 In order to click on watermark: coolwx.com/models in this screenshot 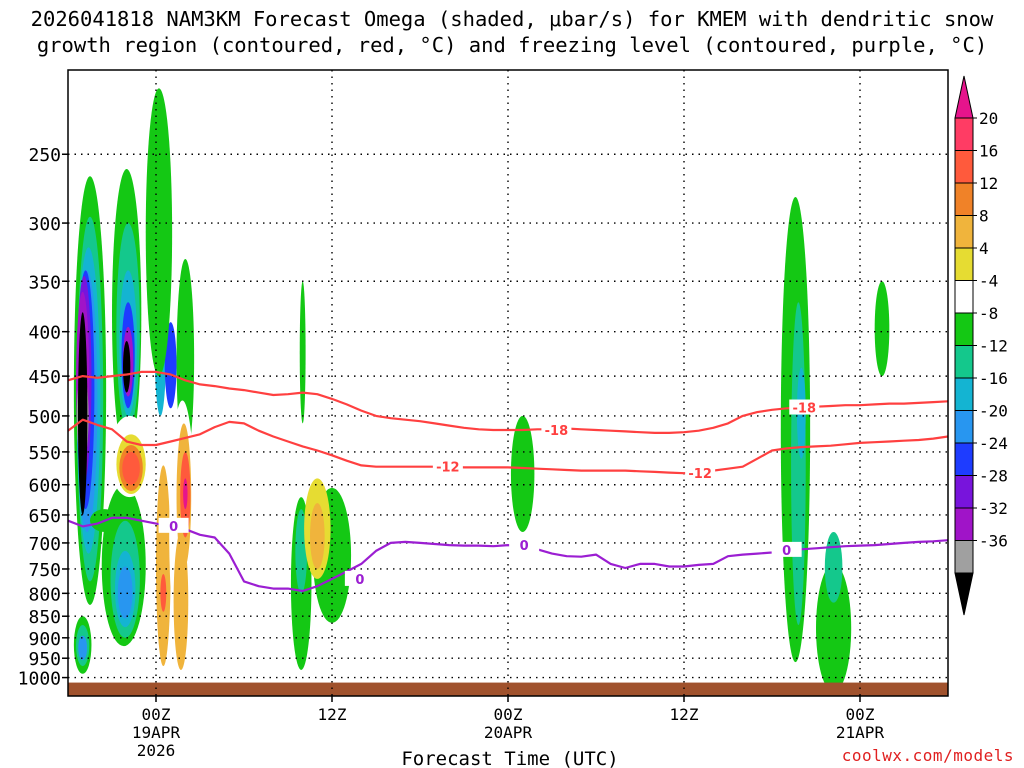, I will do `click(928, 755)`.